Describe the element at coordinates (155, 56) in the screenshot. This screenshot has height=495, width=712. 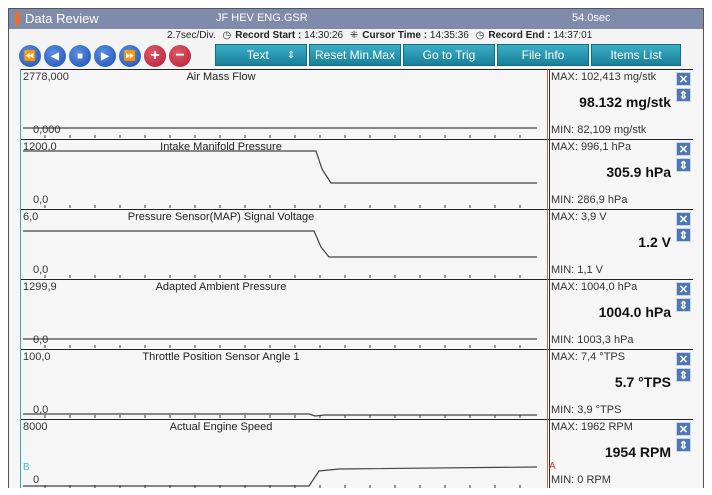
I see `zoom-in-button: +` at that location.